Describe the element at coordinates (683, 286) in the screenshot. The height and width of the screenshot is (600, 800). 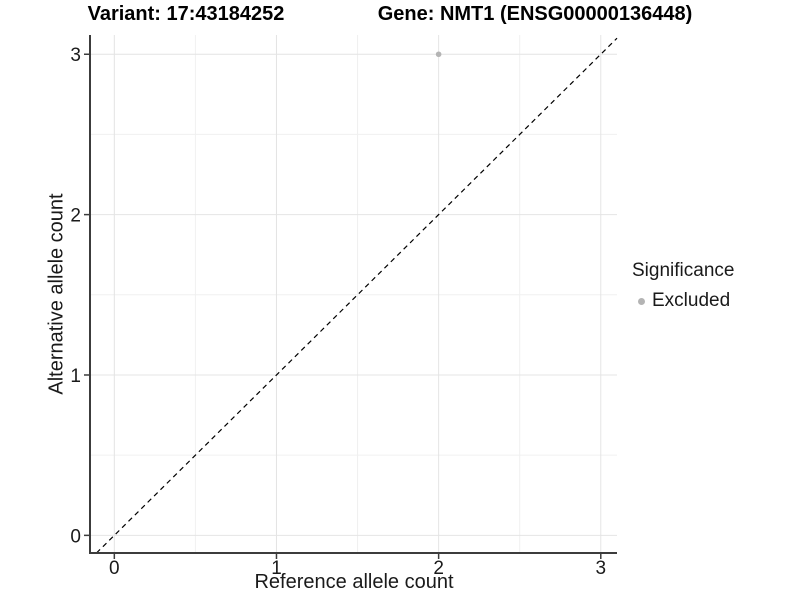
I see `legend: Significance Excluded` at that location.